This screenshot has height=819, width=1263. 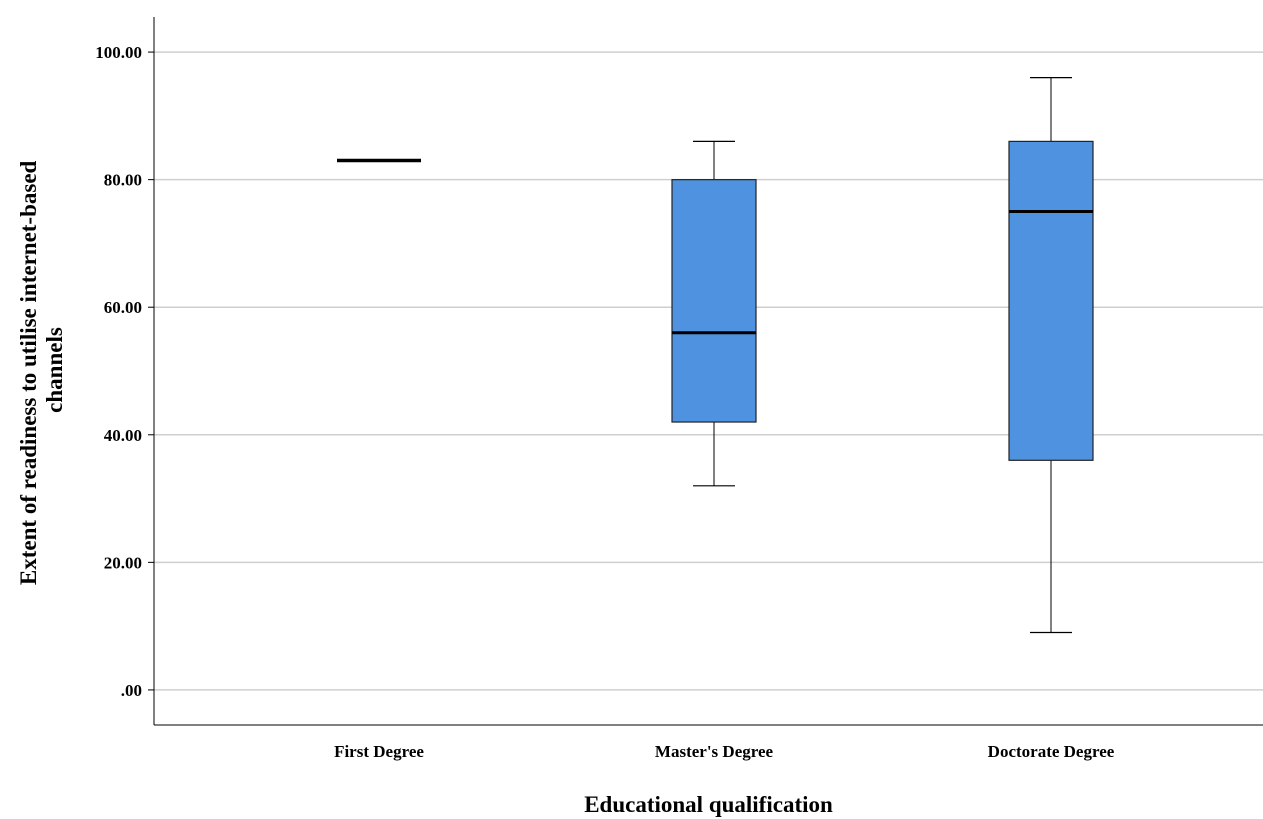 I want to click on box-doctorate-degree, so click(x=1051, y=355).